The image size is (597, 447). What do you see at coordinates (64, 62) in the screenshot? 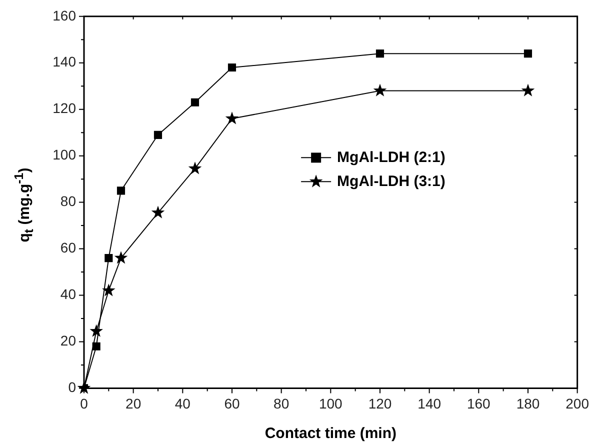
I see `y-tick-label: 140` at bounding box center [64, 62].